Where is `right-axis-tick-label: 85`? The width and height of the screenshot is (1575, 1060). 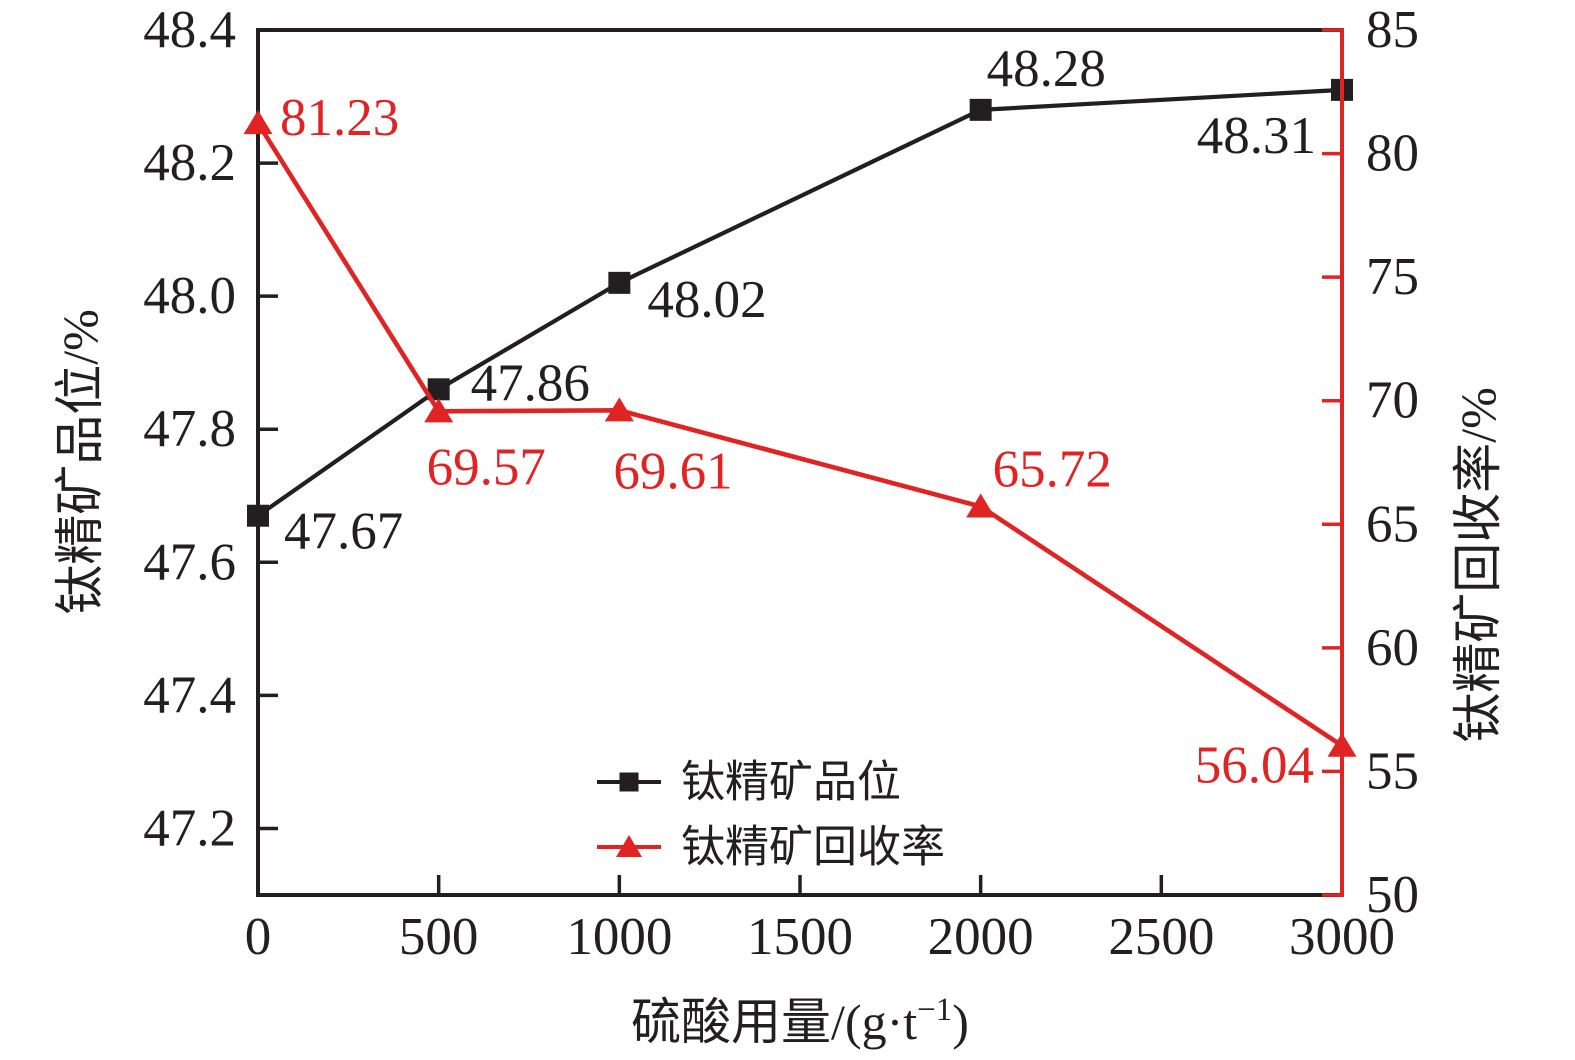 right-axis-tick-label: 85 is located at coordinates (1392, 30).